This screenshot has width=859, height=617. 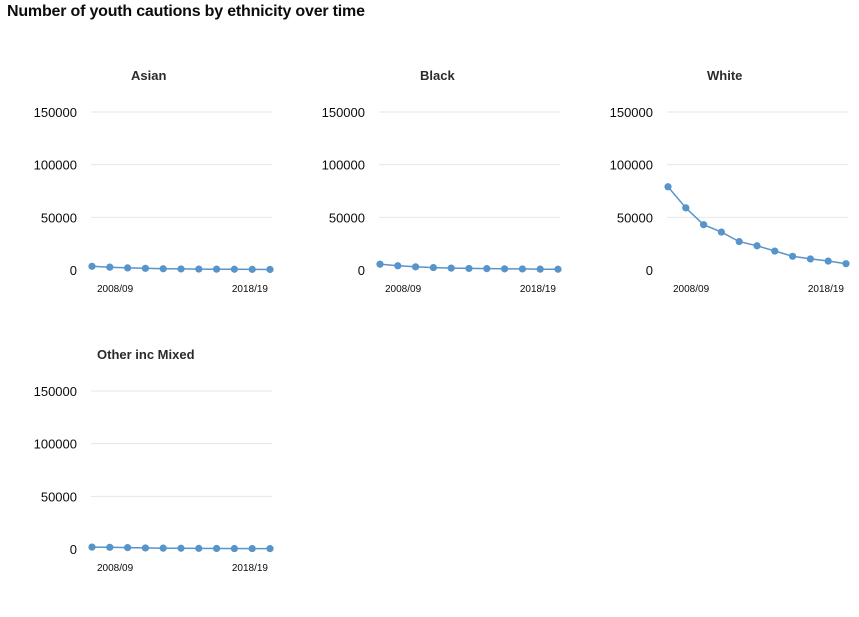 I want to click on small-multiple-black: Black 0 50000 100000 150000 2008/09 2018/19, so click(x=428, y=203).